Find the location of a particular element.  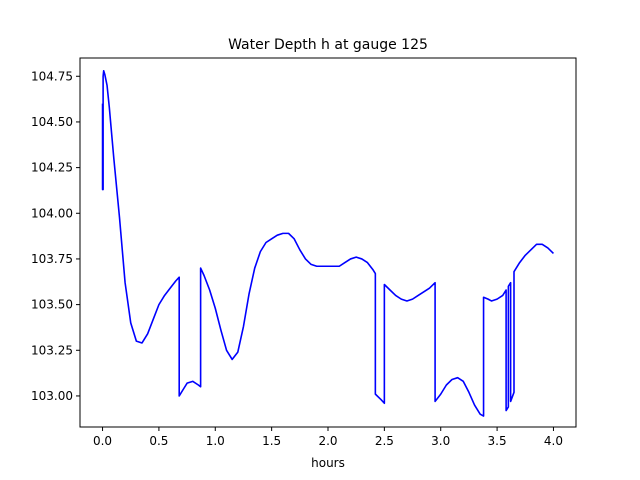

chart-title: Water Depth h at gauge 125 is located at coordinates (328, 45).